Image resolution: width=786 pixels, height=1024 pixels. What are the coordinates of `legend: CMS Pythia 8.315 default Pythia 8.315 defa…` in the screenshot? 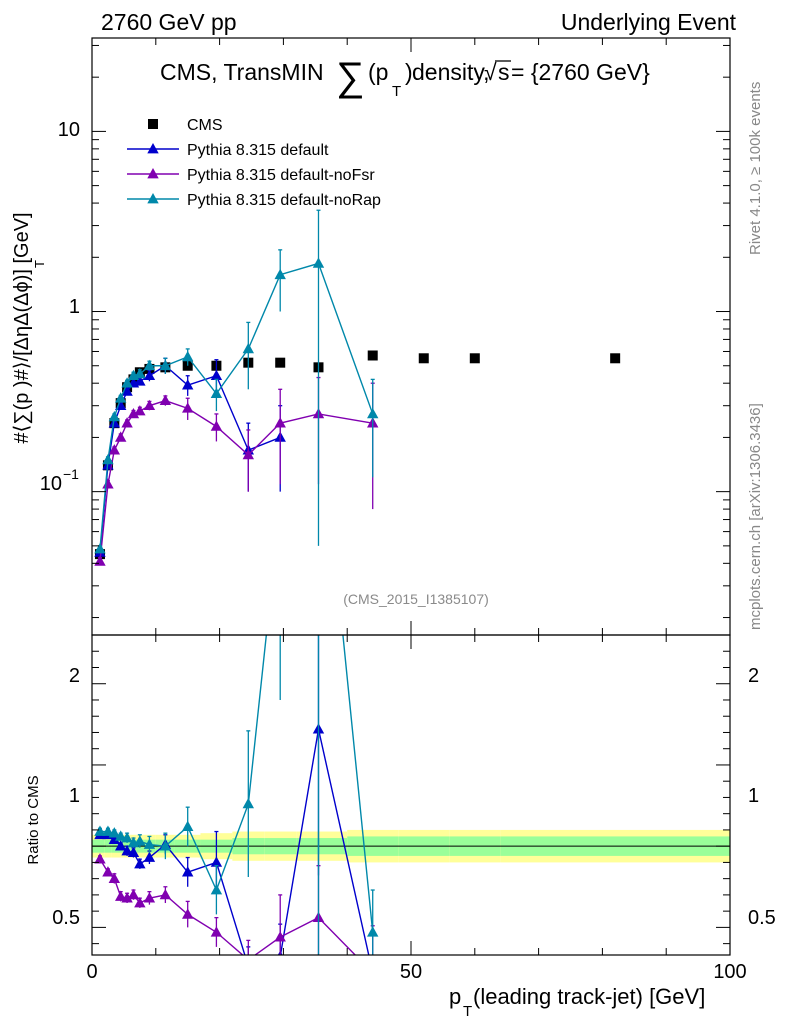 It's located at (254, 163).